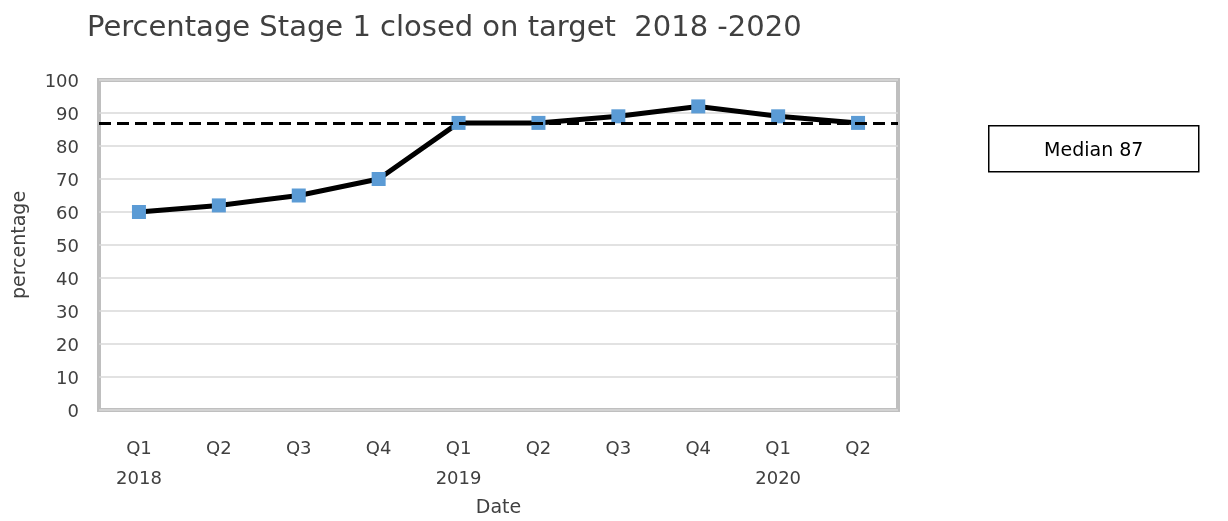  Describe the element at coordinates (778, 462) in the screenshot. I see `x-tick-label: Q1 2020` at that location.